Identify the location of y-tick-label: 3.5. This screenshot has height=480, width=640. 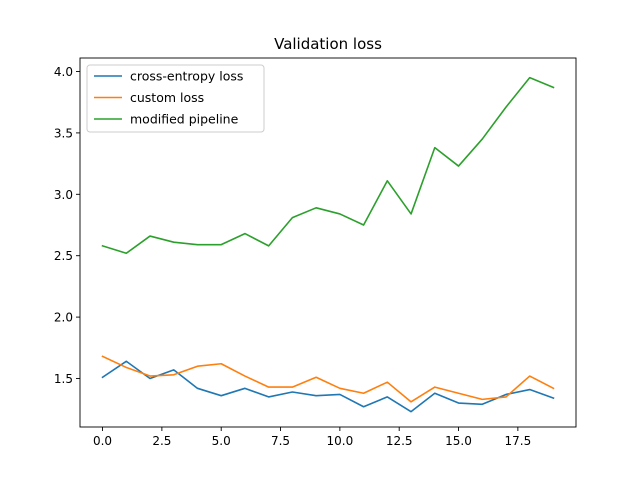
(63, 133).